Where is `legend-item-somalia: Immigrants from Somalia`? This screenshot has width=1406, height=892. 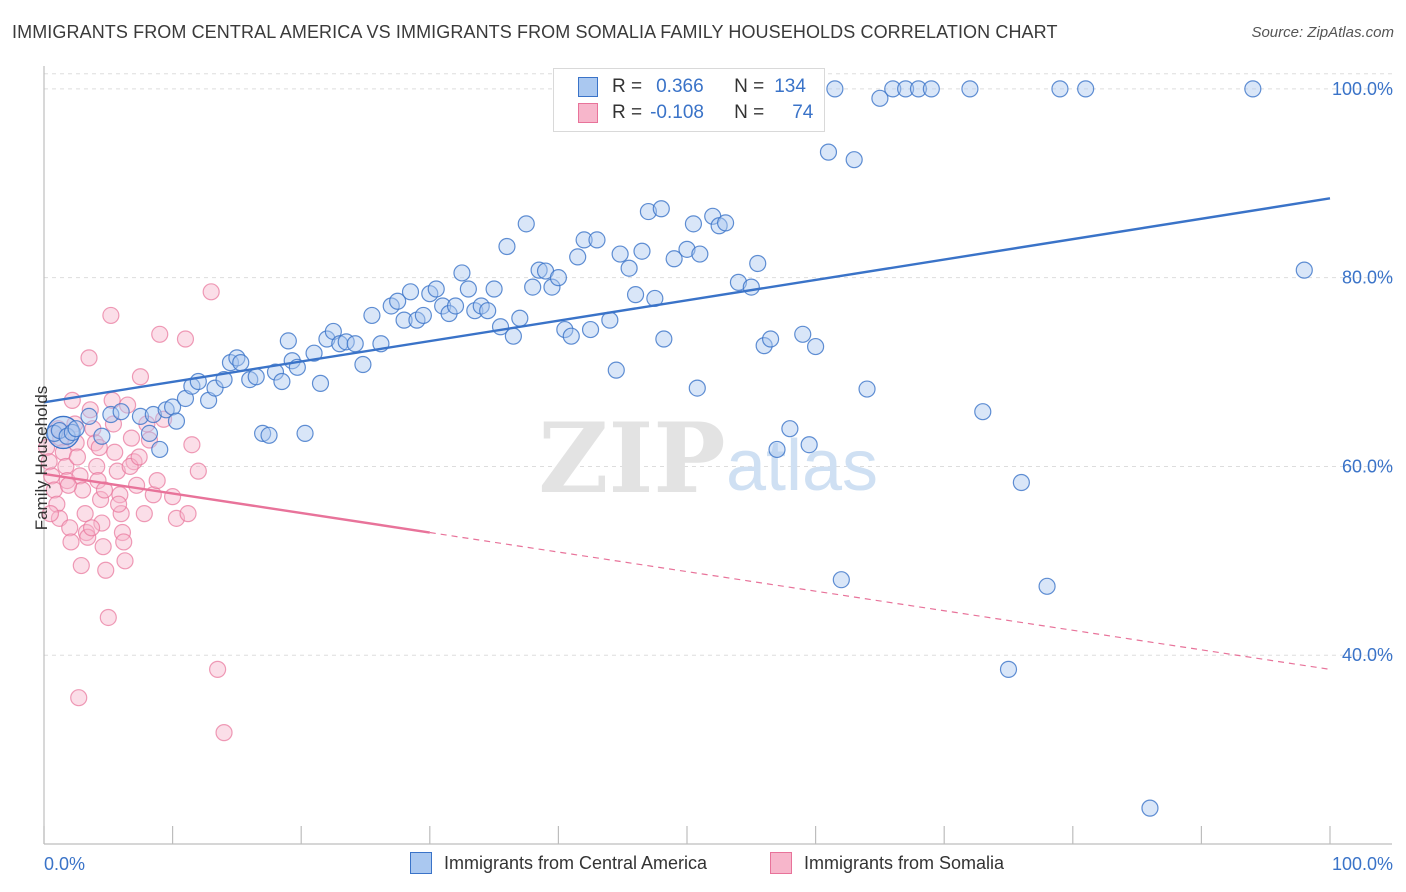 legend-item-somalia: Immigrants from Somalia is located at coordinates (887, 863).